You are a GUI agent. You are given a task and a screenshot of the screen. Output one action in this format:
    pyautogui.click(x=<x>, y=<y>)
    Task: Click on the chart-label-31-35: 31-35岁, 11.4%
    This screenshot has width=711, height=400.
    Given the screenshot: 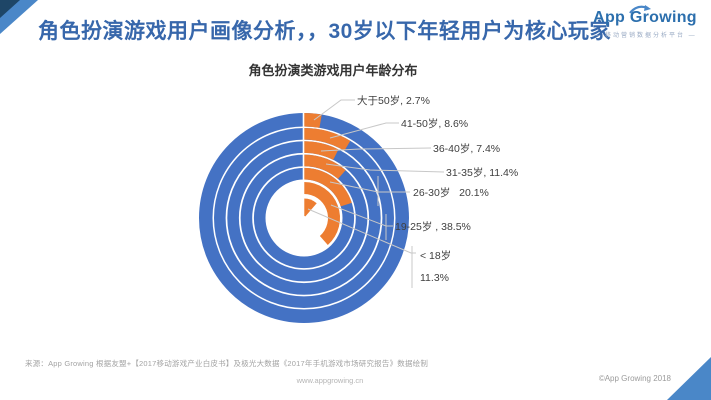 What is the action you would take?
    pyautogui.click(x=482, y=173)
    